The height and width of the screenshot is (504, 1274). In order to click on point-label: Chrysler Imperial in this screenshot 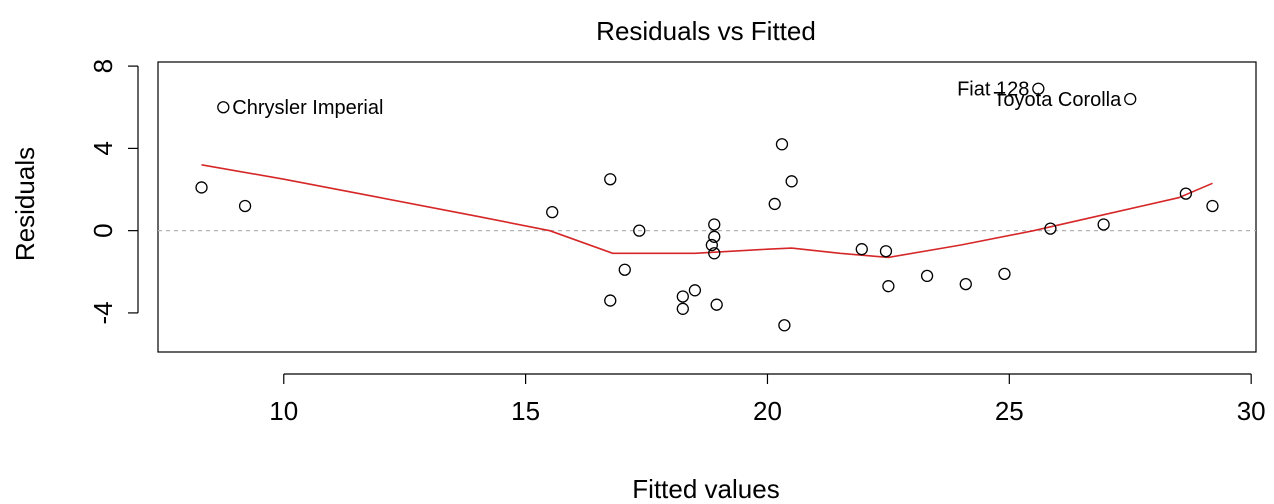, I will do `click(307, 108)`.